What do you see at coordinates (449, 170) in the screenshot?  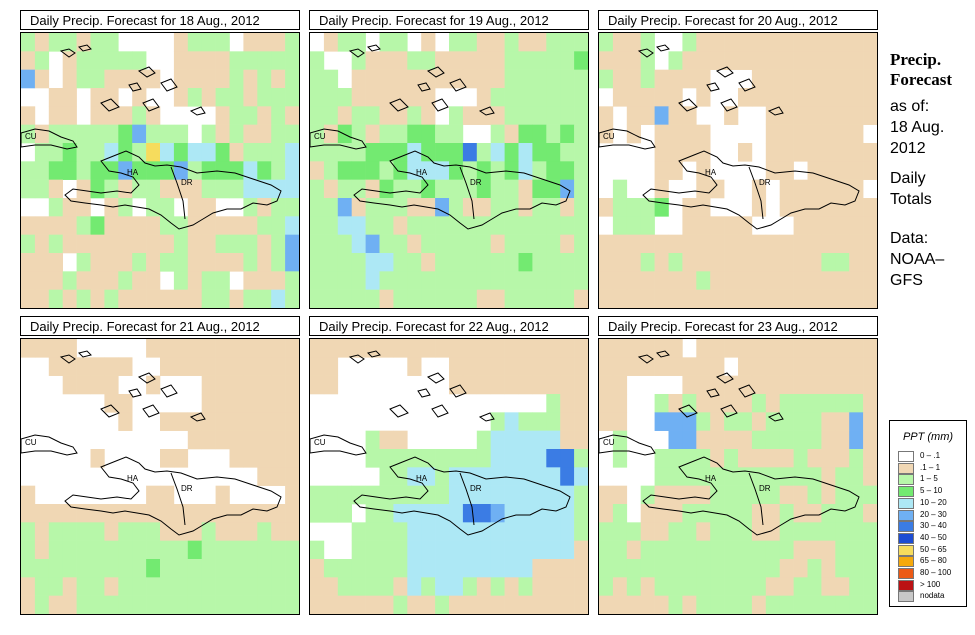 I see `precip-map: CU HA DR` at bounding box center [449, 170].